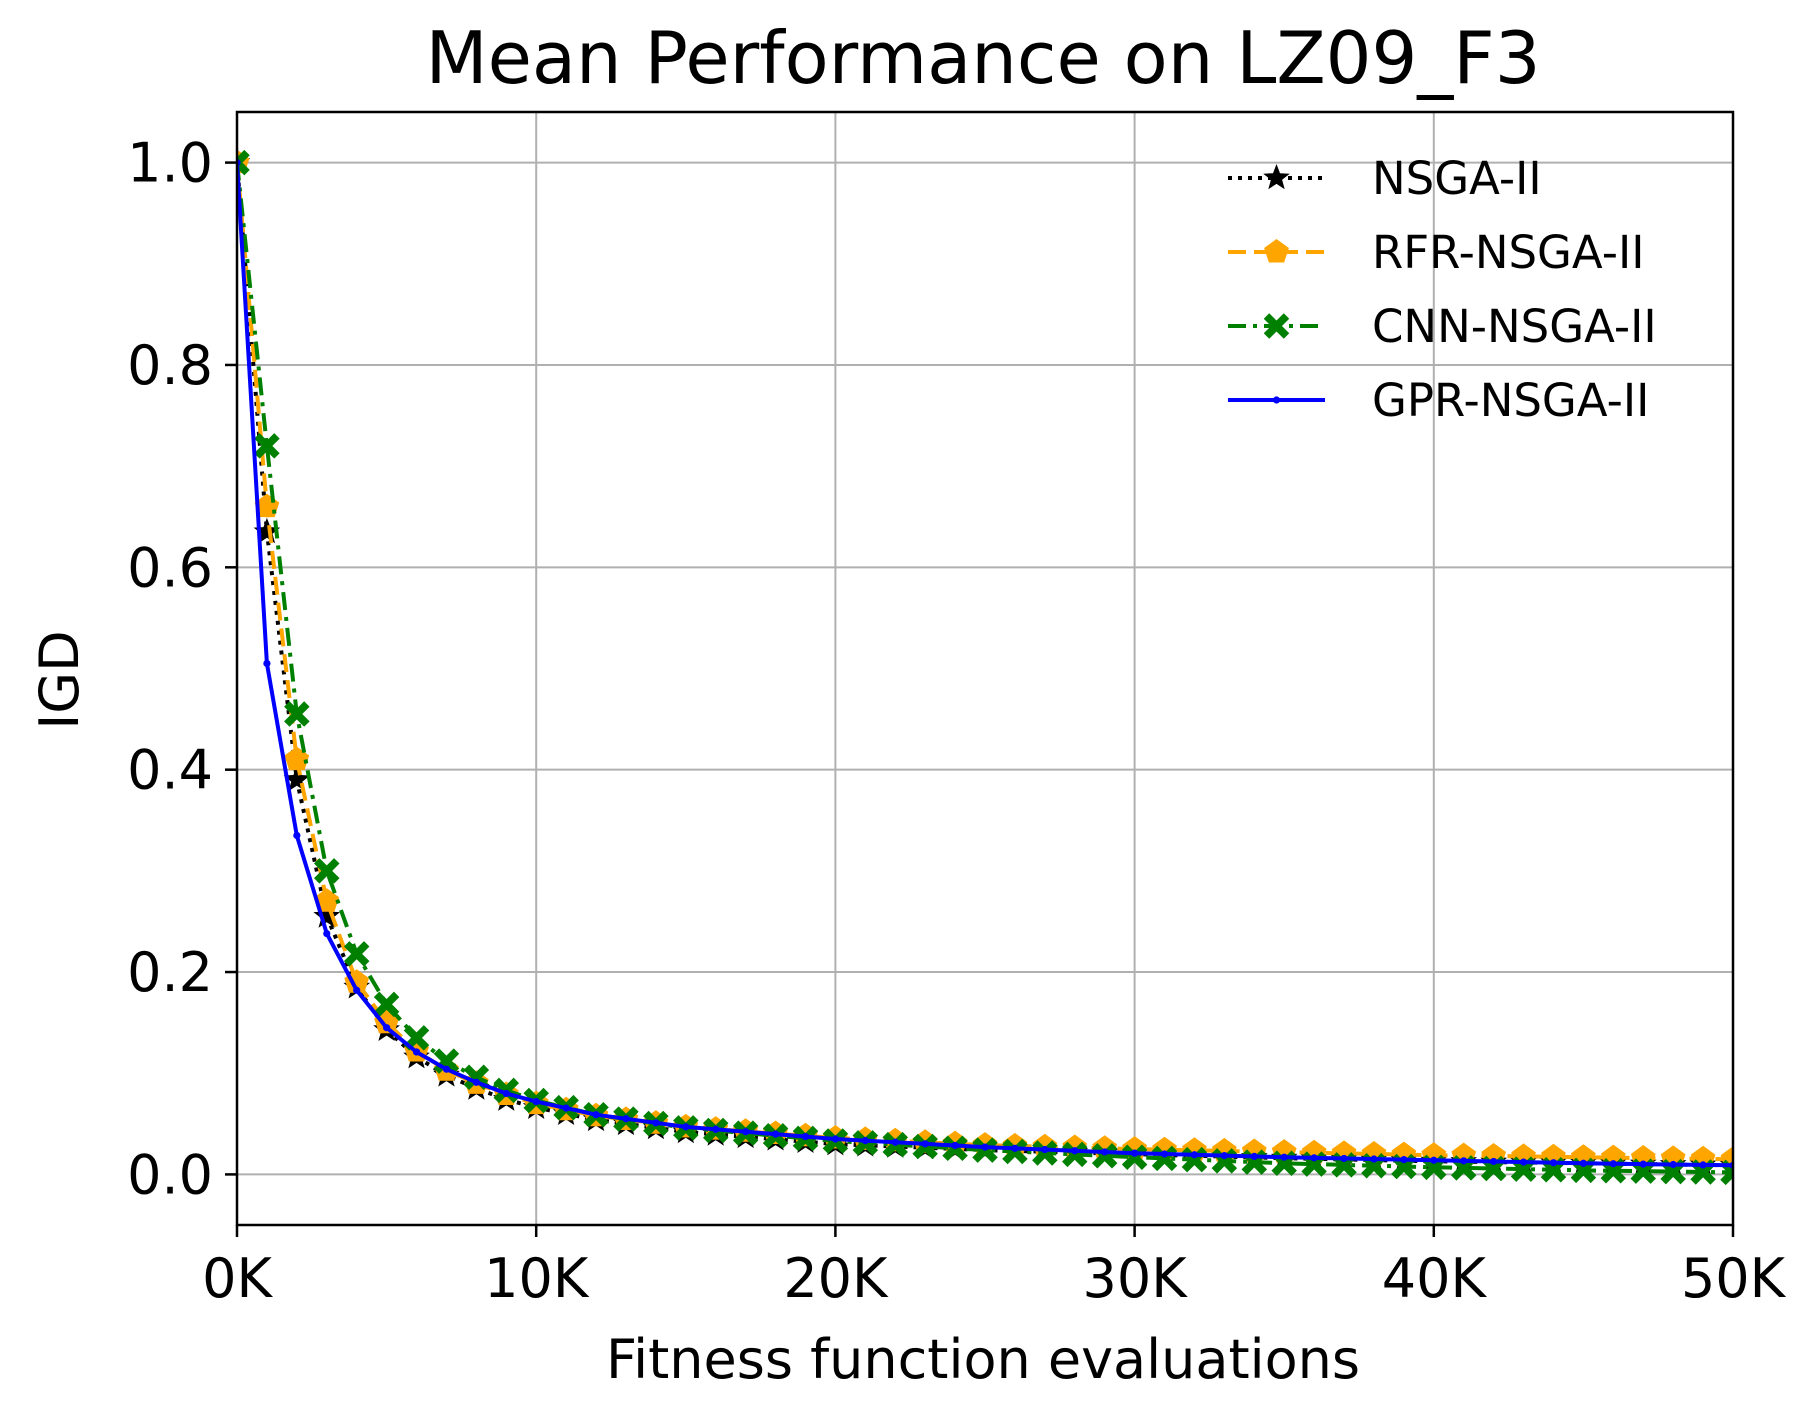 This screenshot has width=1813, height=1416. I want to click on x-axis-label: Fitness function evaluations, so click(983, 1359).